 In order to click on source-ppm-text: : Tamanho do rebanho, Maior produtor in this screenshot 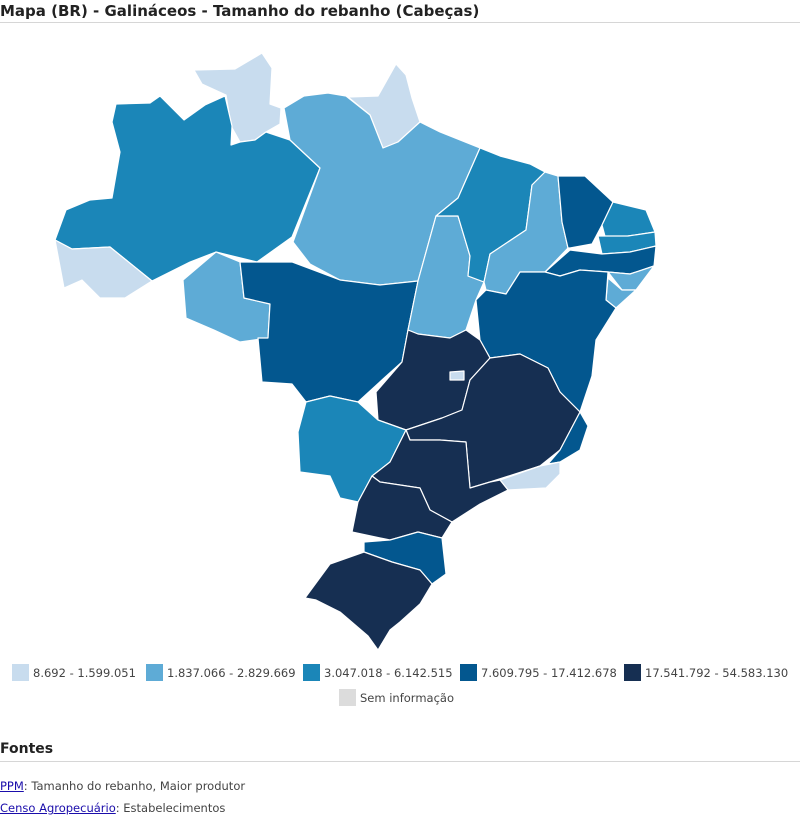, I will do `click(134, 786)`.